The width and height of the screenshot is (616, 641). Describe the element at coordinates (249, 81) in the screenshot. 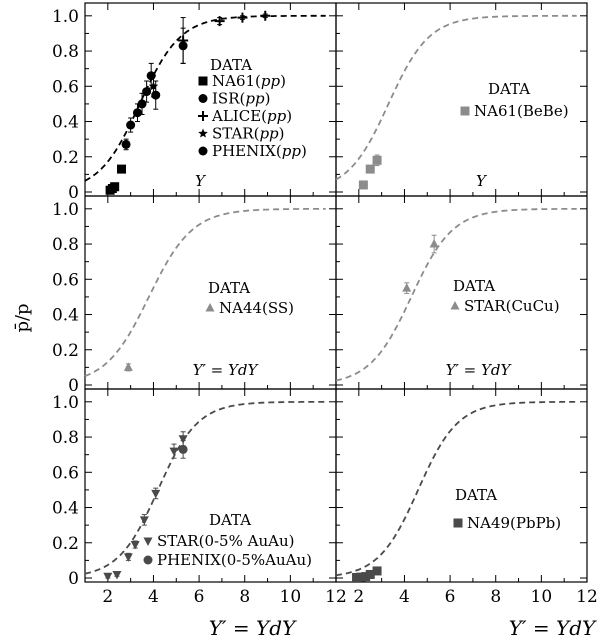

I see `legend-label: NA61(pp)` at that location.